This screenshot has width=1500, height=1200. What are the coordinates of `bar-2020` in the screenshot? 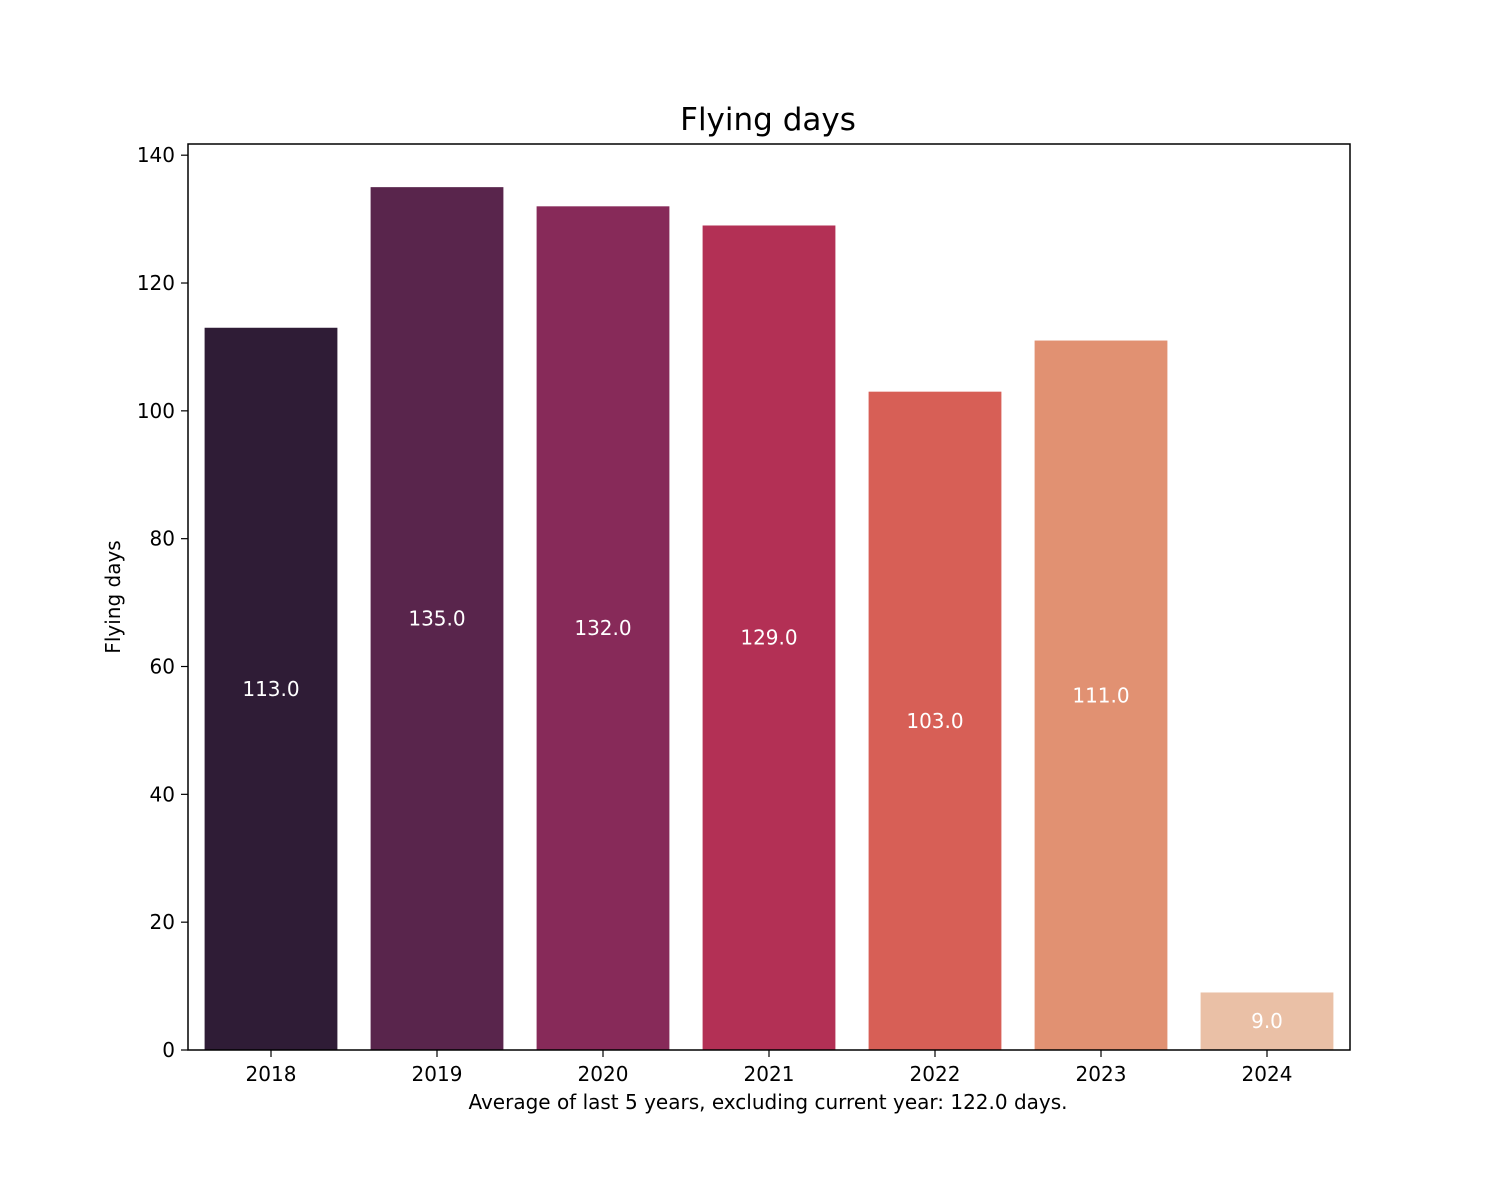 It's located at (603, 628).